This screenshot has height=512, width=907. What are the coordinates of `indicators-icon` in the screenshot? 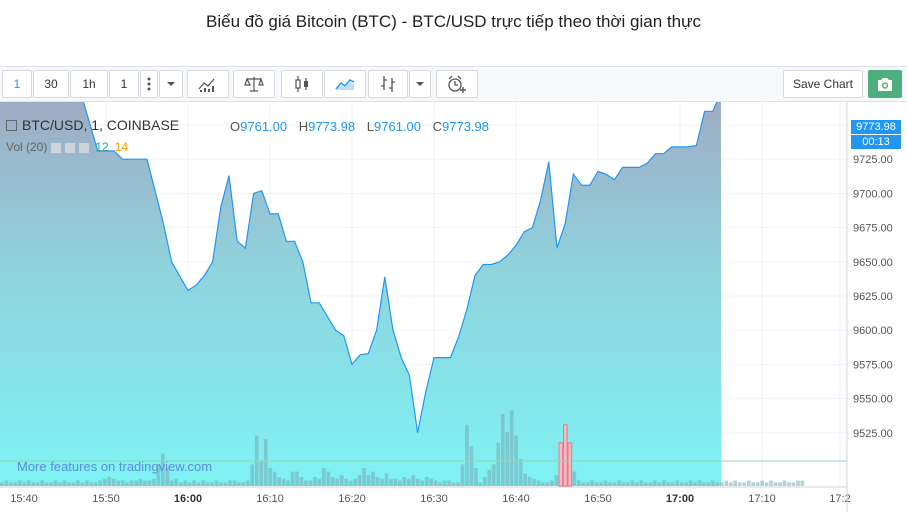 It's located at (208, 84).